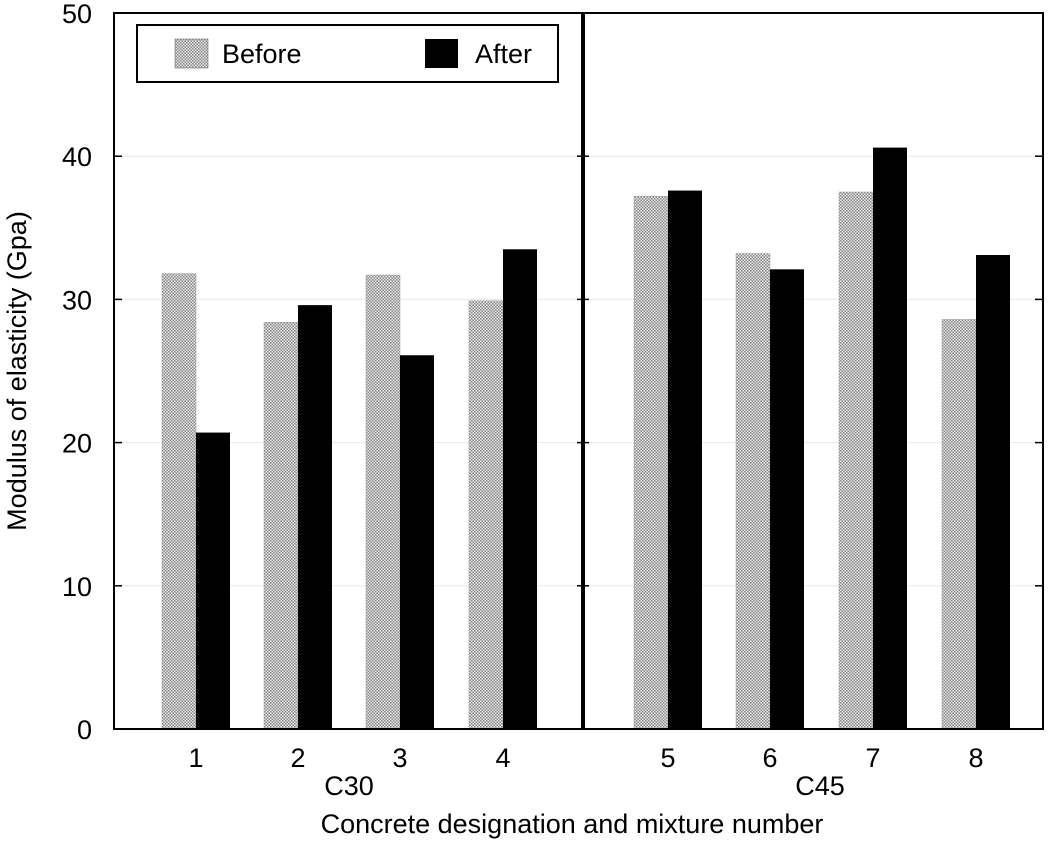  What do you see at coordinates (349, 786) in the screenshot?
I see `group-label-c30: C30` at bounding box center [349, 786].